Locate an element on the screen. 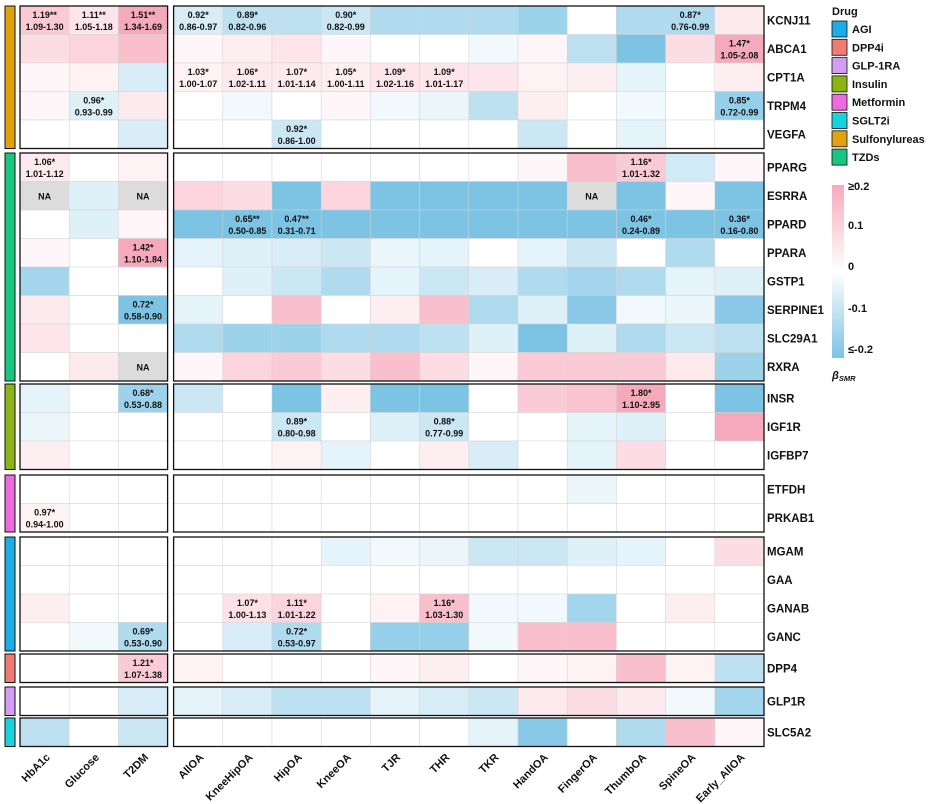 The image size is (933, 804). ci-label: 1.34-1.69 is located at coordinates (143, 27).